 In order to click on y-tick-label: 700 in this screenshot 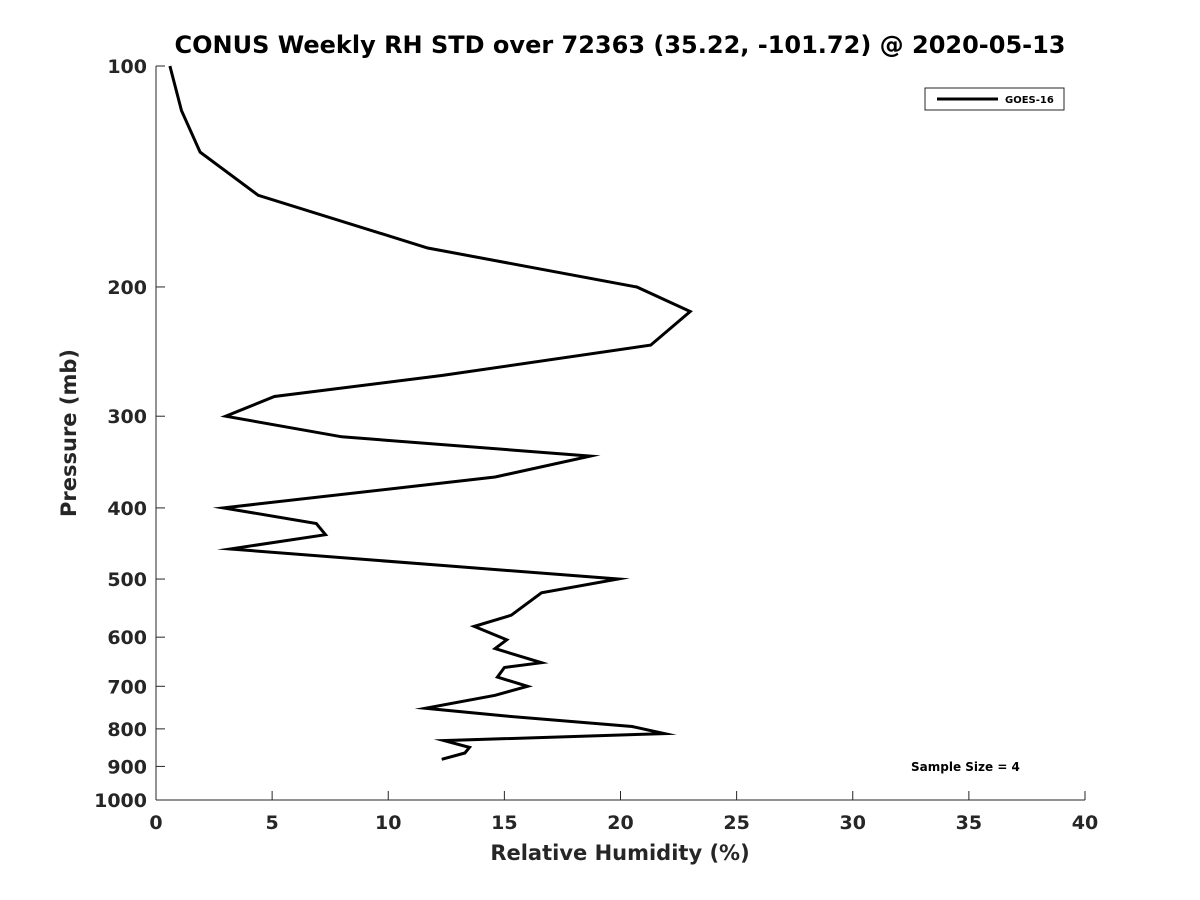, I will do `click(127, 687)`.